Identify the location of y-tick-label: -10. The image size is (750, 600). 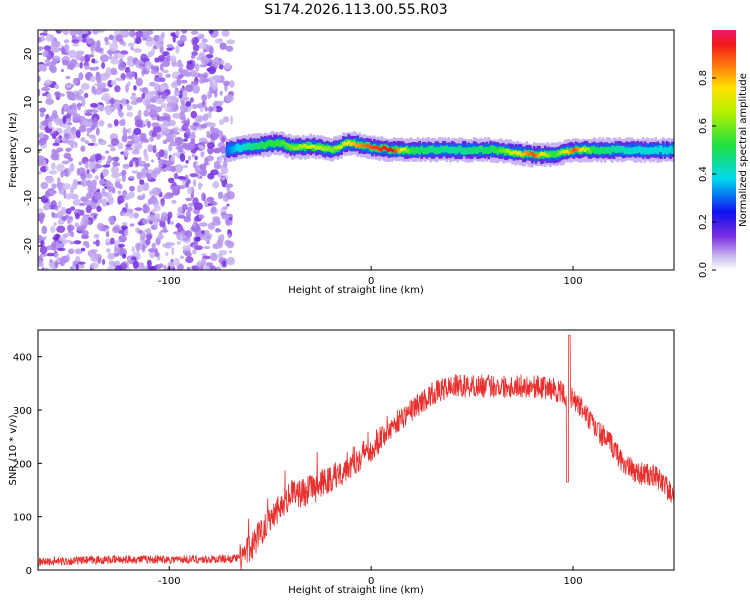
(28, 198).